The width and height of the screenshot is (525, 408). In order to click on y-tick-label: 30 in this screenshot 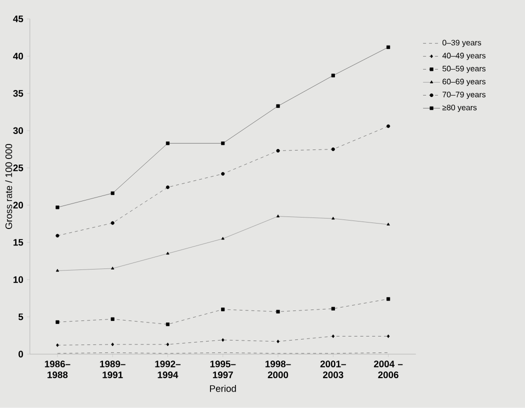, I will do `click(18, 130)`.